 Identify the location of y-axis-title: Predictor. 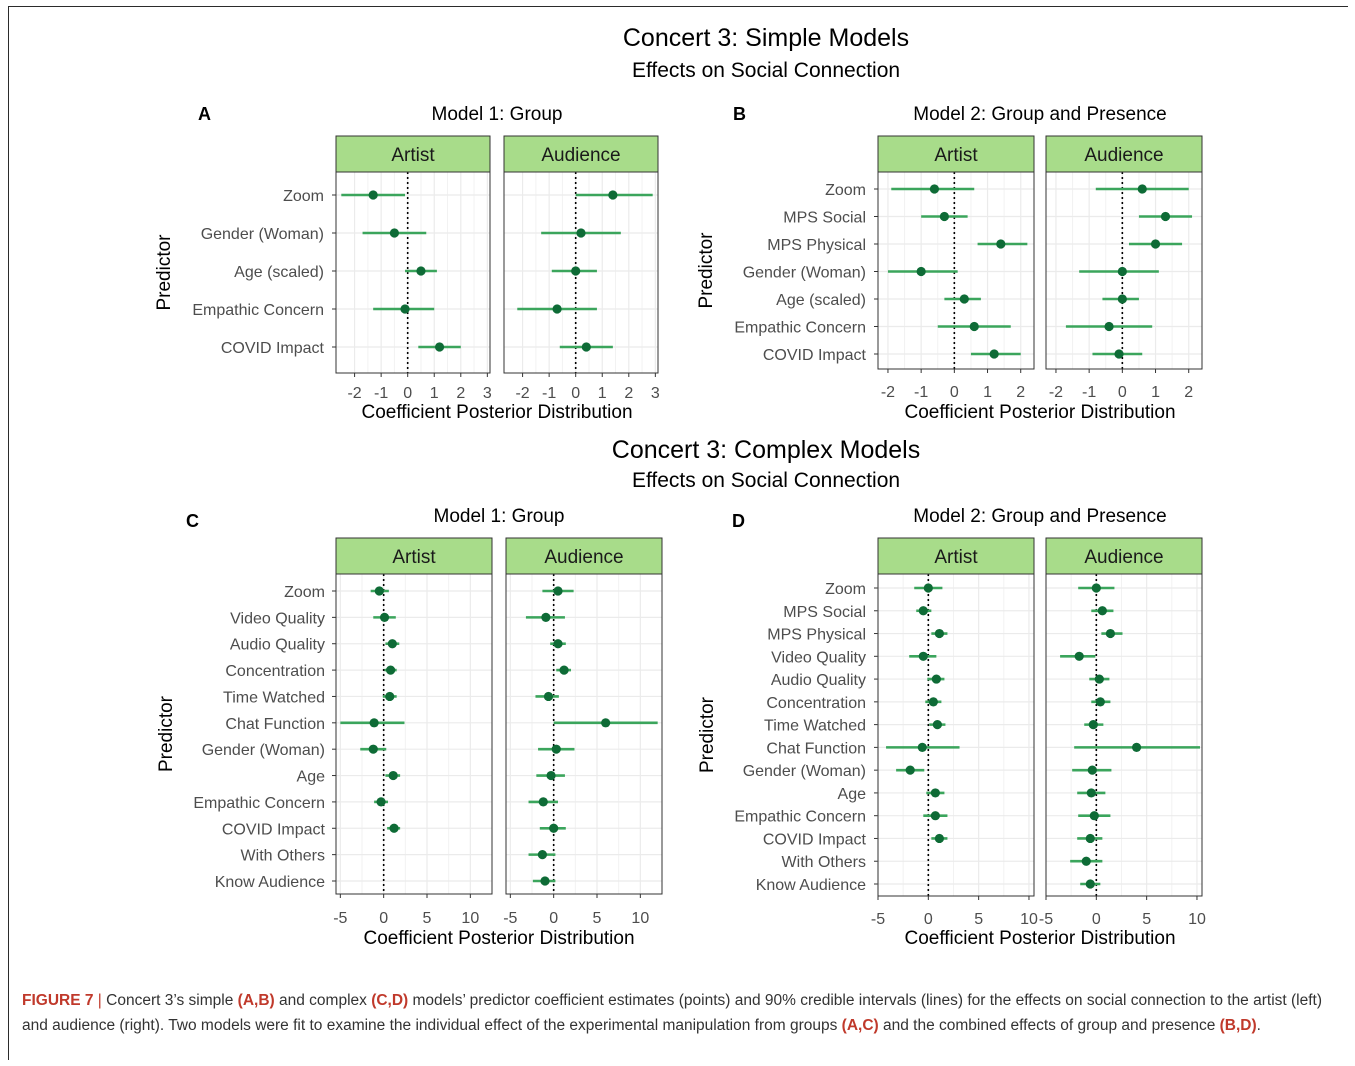
(166, 733).